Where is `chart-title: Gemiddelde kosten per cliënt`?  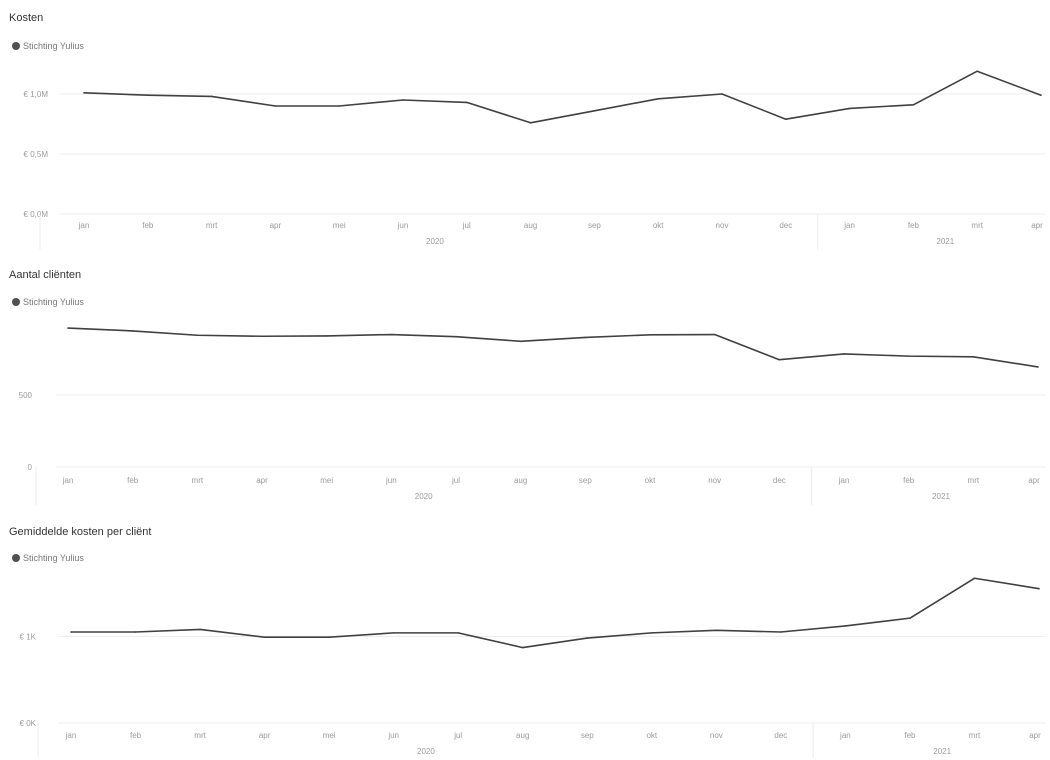 chart-title: Gemiddelde kosten per cliënt is located at coordinates (80, 532).